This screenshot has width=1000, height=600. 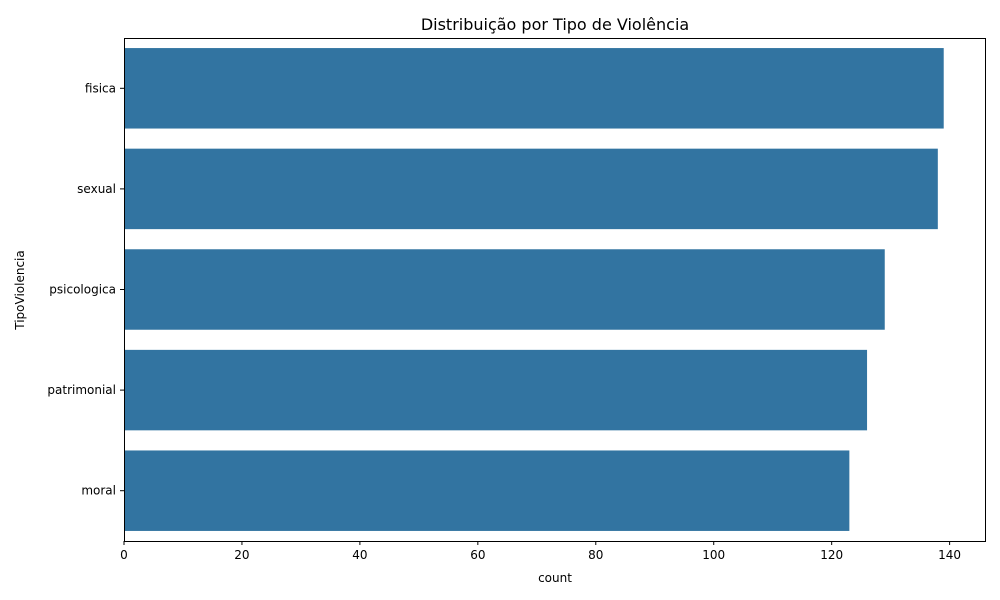 I want to click on x-tick-label: 120, so click(x=831, y=555).